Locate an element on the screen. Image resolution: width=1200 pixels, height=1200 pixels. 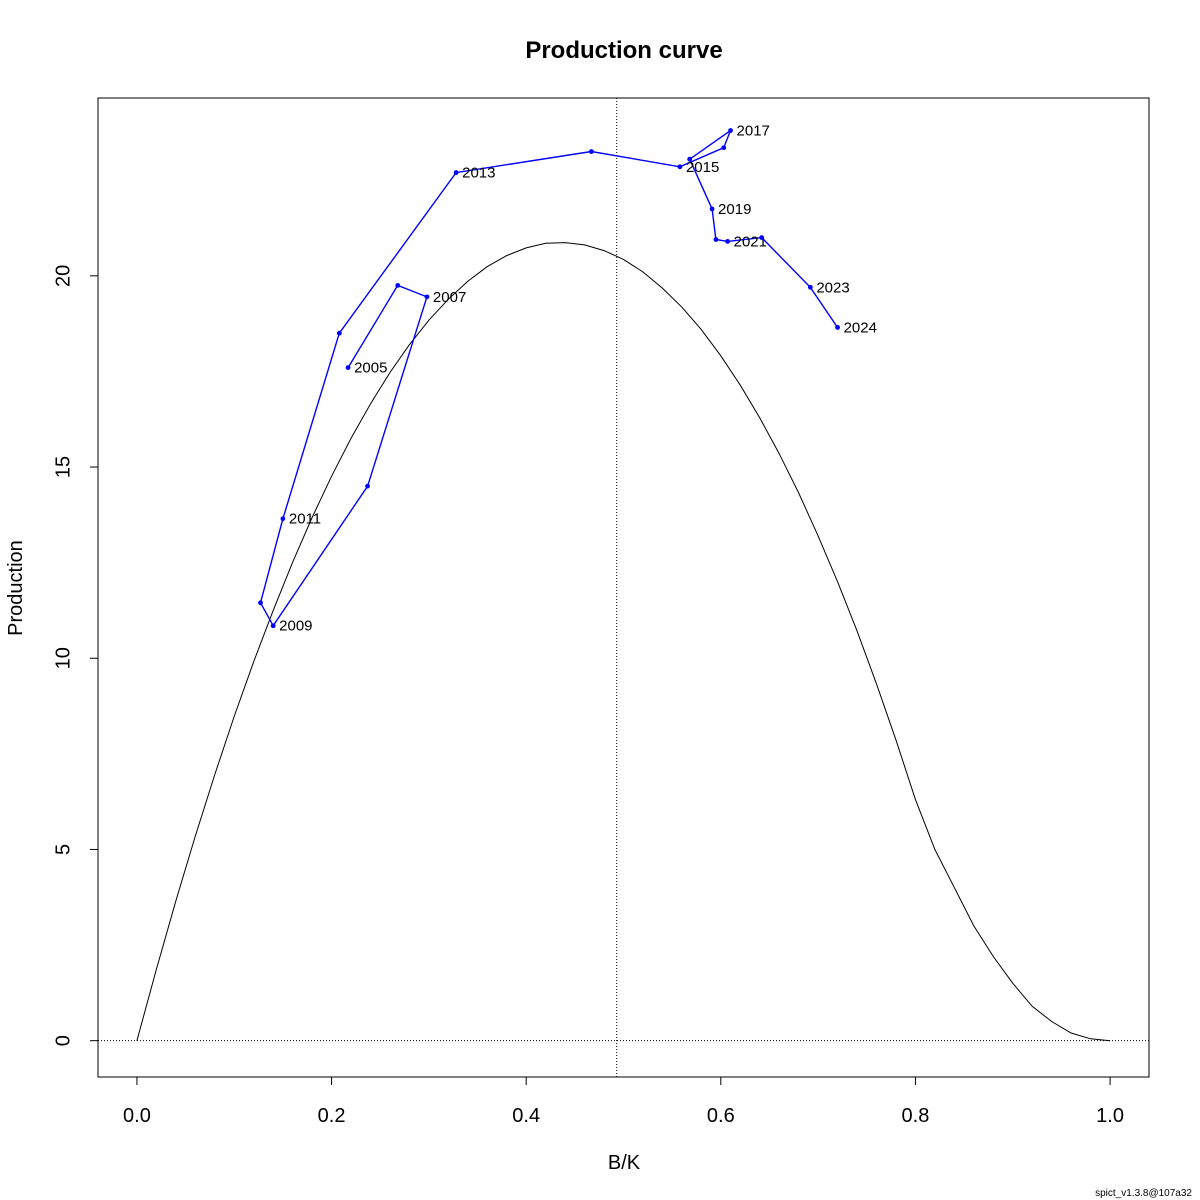
year-label-2017: 2017 is located at coordinates (753, 131).